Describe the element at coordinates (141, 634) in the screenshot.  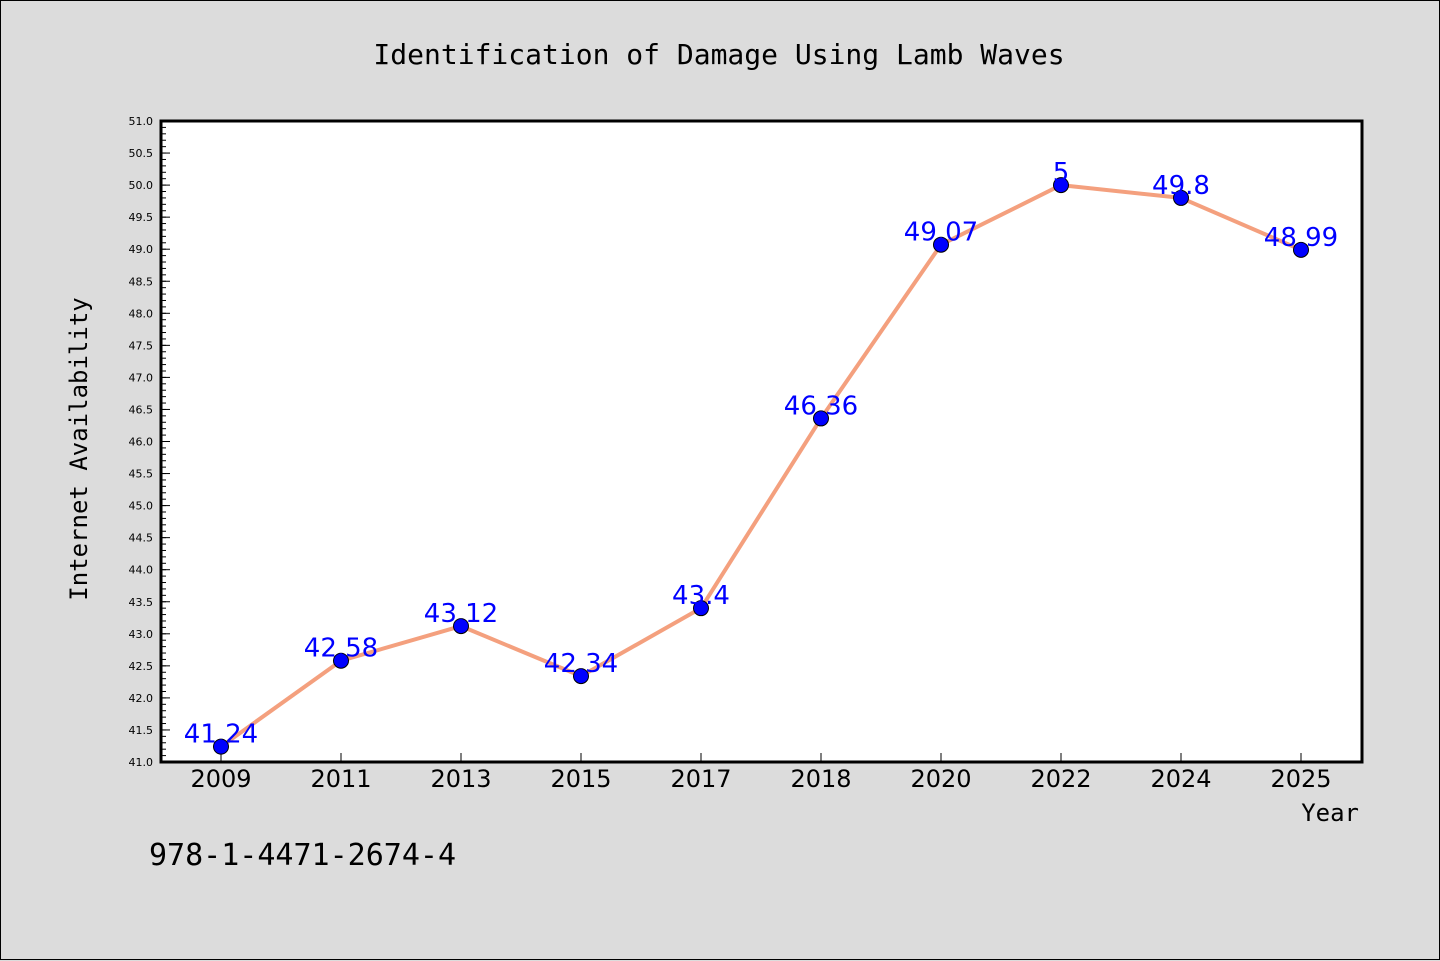
I see `y-tick-label: 43.0` at that location.